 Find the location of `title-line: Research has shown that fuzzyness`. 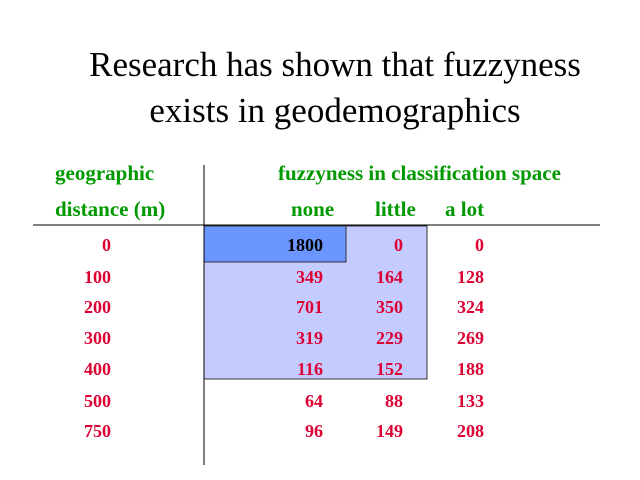

title-line: Research has shown that fuzzyness is located at coordinates (335, 64).